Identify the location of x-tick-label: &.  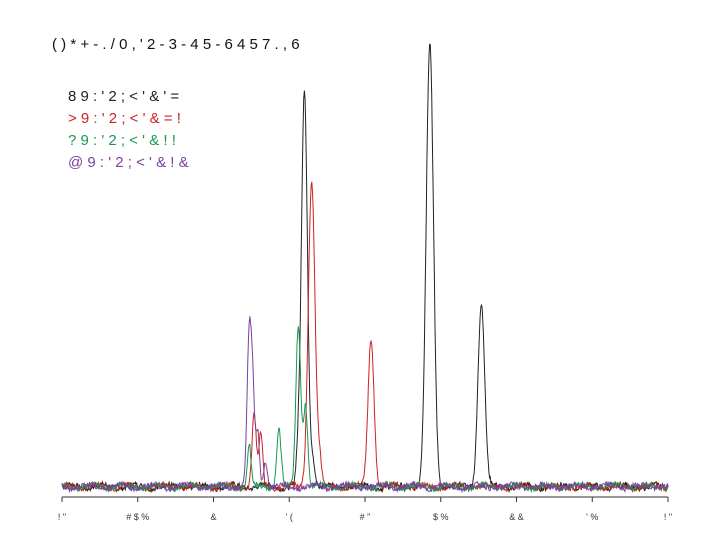
(213, 517).